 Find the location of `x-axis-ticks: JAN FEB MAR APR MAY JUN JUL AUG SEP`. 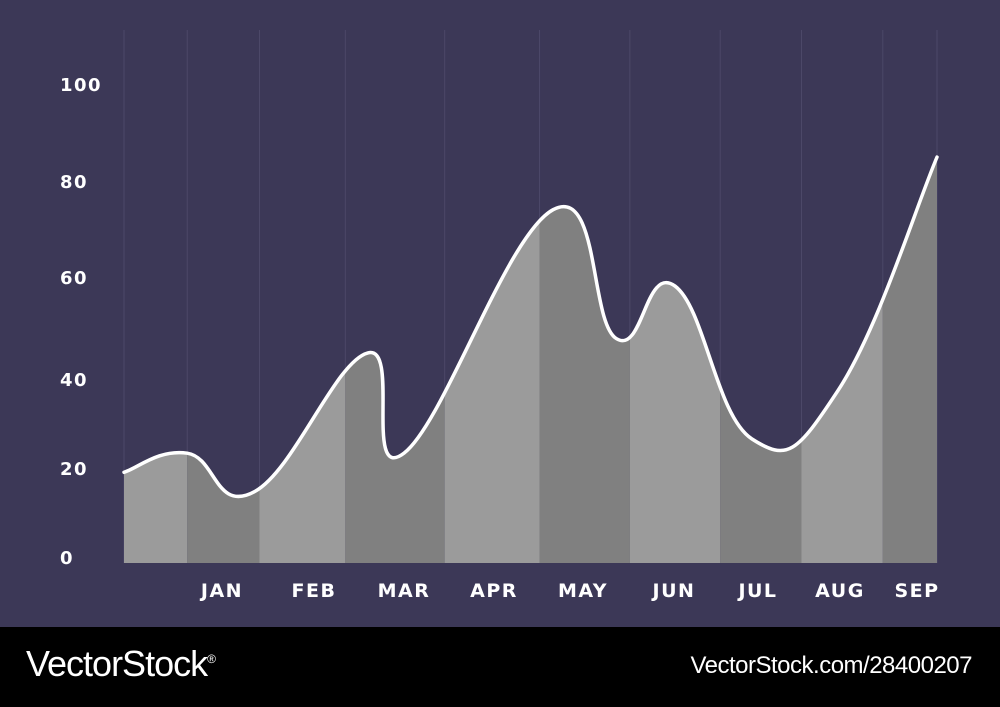

x-axis-ticks: JAN FEB MAR APR MAY JUN JUL AUG SEP is located at coordinates (569, 591).